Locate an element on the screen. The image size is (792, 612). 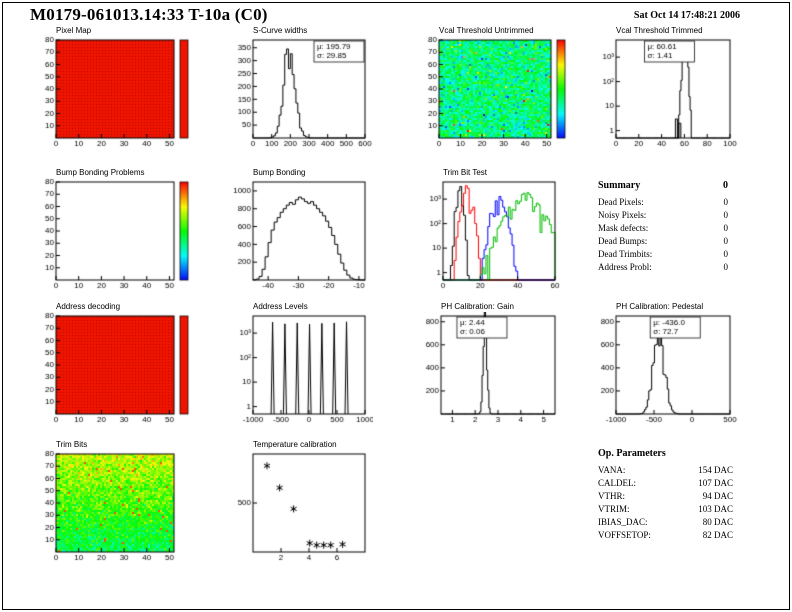
op-param-value: 103 DAC is located at coordinates (715, 509).